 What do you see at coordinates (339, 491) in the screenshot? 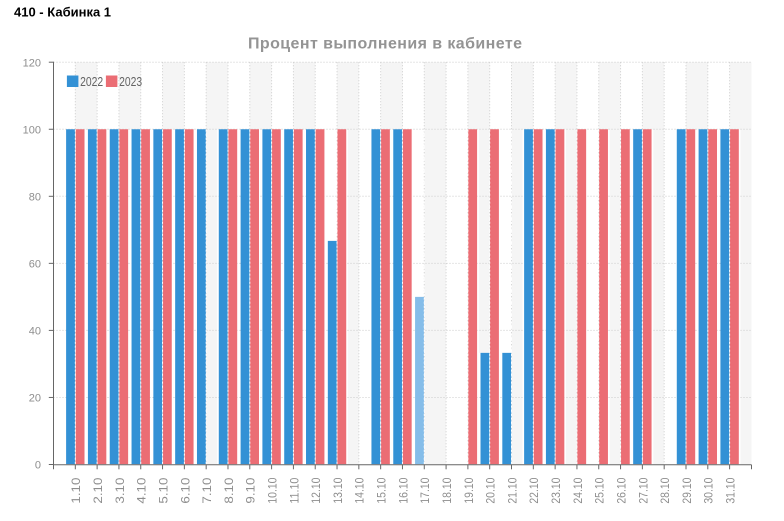
I see `svg-text: 13.10` at bounding box center [339, 491].